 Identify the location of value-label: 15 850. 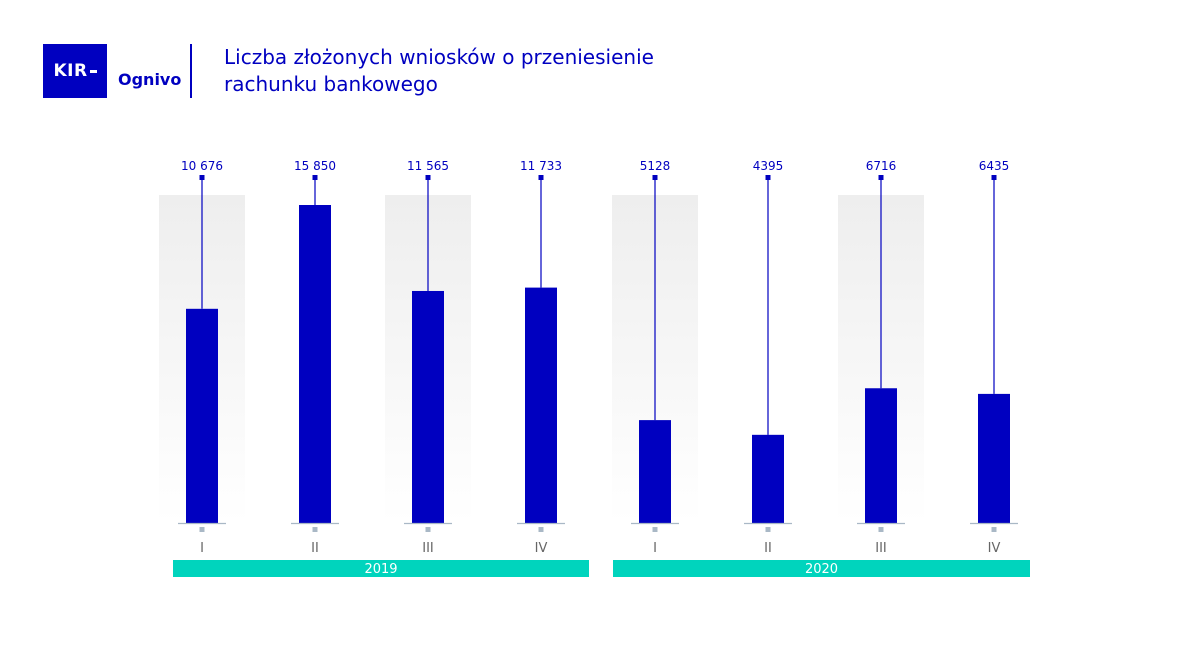
(315, 166).